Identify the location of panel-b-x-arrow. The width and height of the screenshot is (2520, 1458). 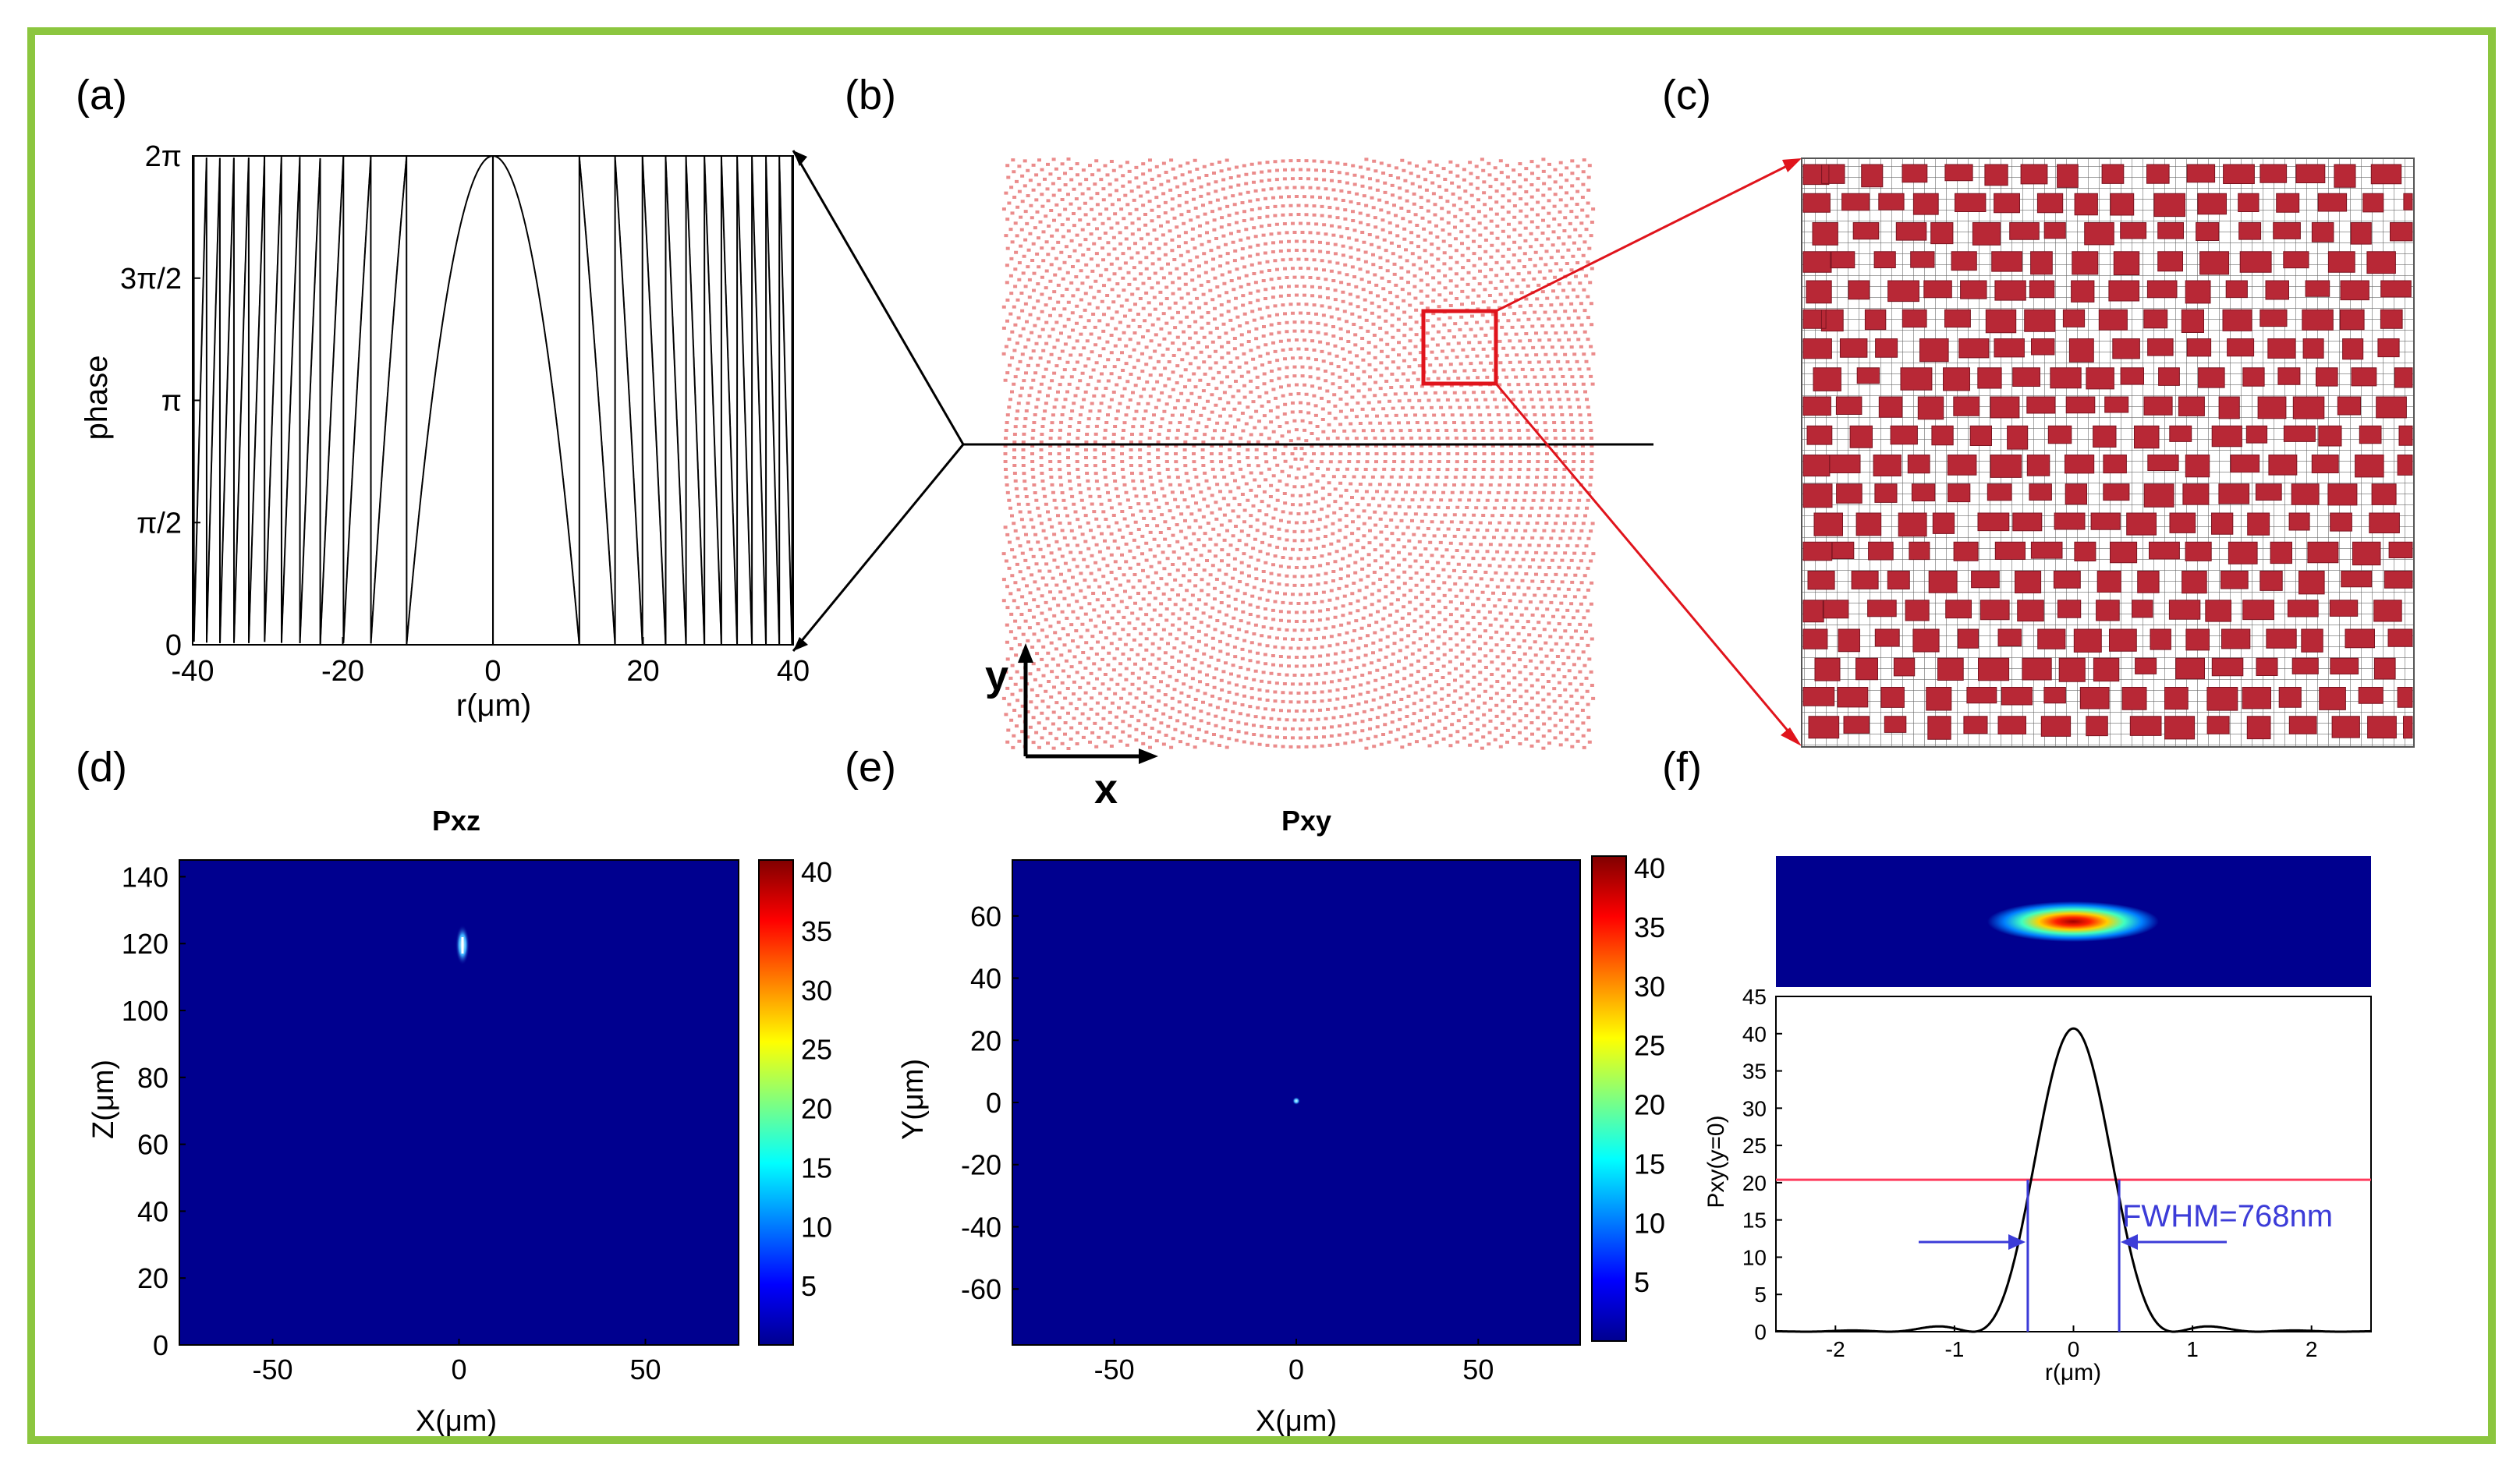
(1148, 756).